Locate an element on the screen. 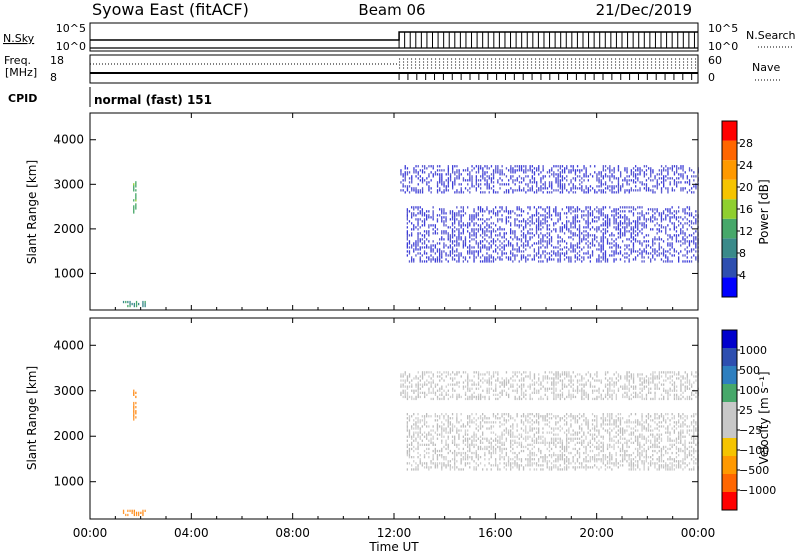  y-tick-label: 4000 is located at coordinates (68, 140).